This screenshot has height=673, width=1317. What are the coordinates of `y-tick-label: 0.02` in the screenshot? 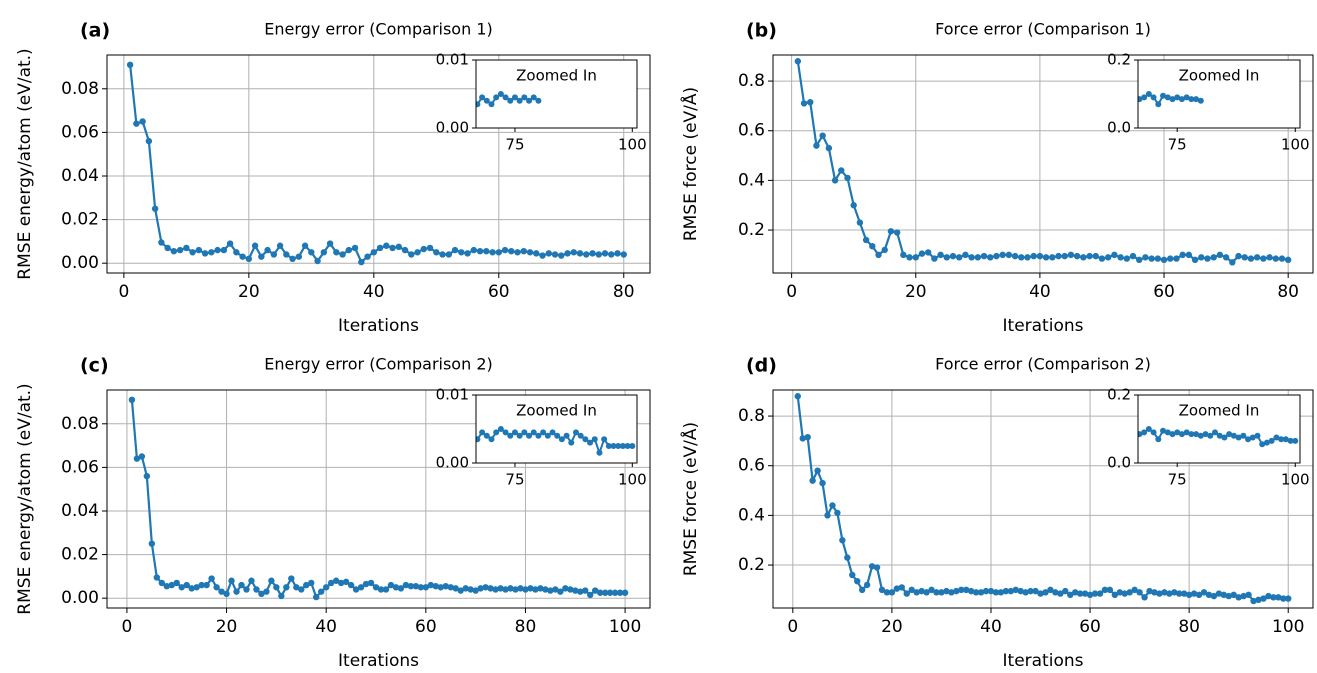 It's located at (80, 220).